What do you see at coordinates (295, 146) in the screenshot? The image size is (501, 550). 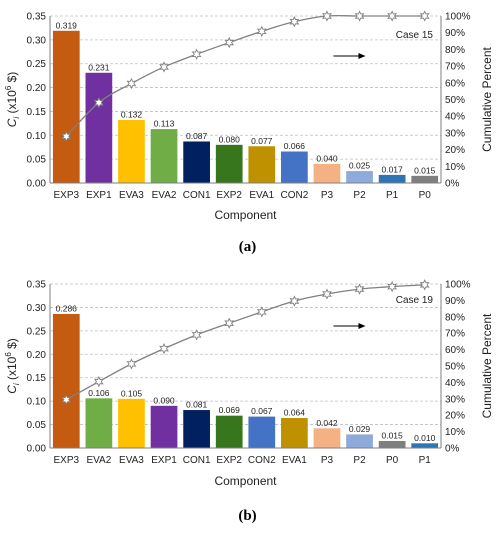 I see `data-label: 0.066` at bounding box center [295, 146].